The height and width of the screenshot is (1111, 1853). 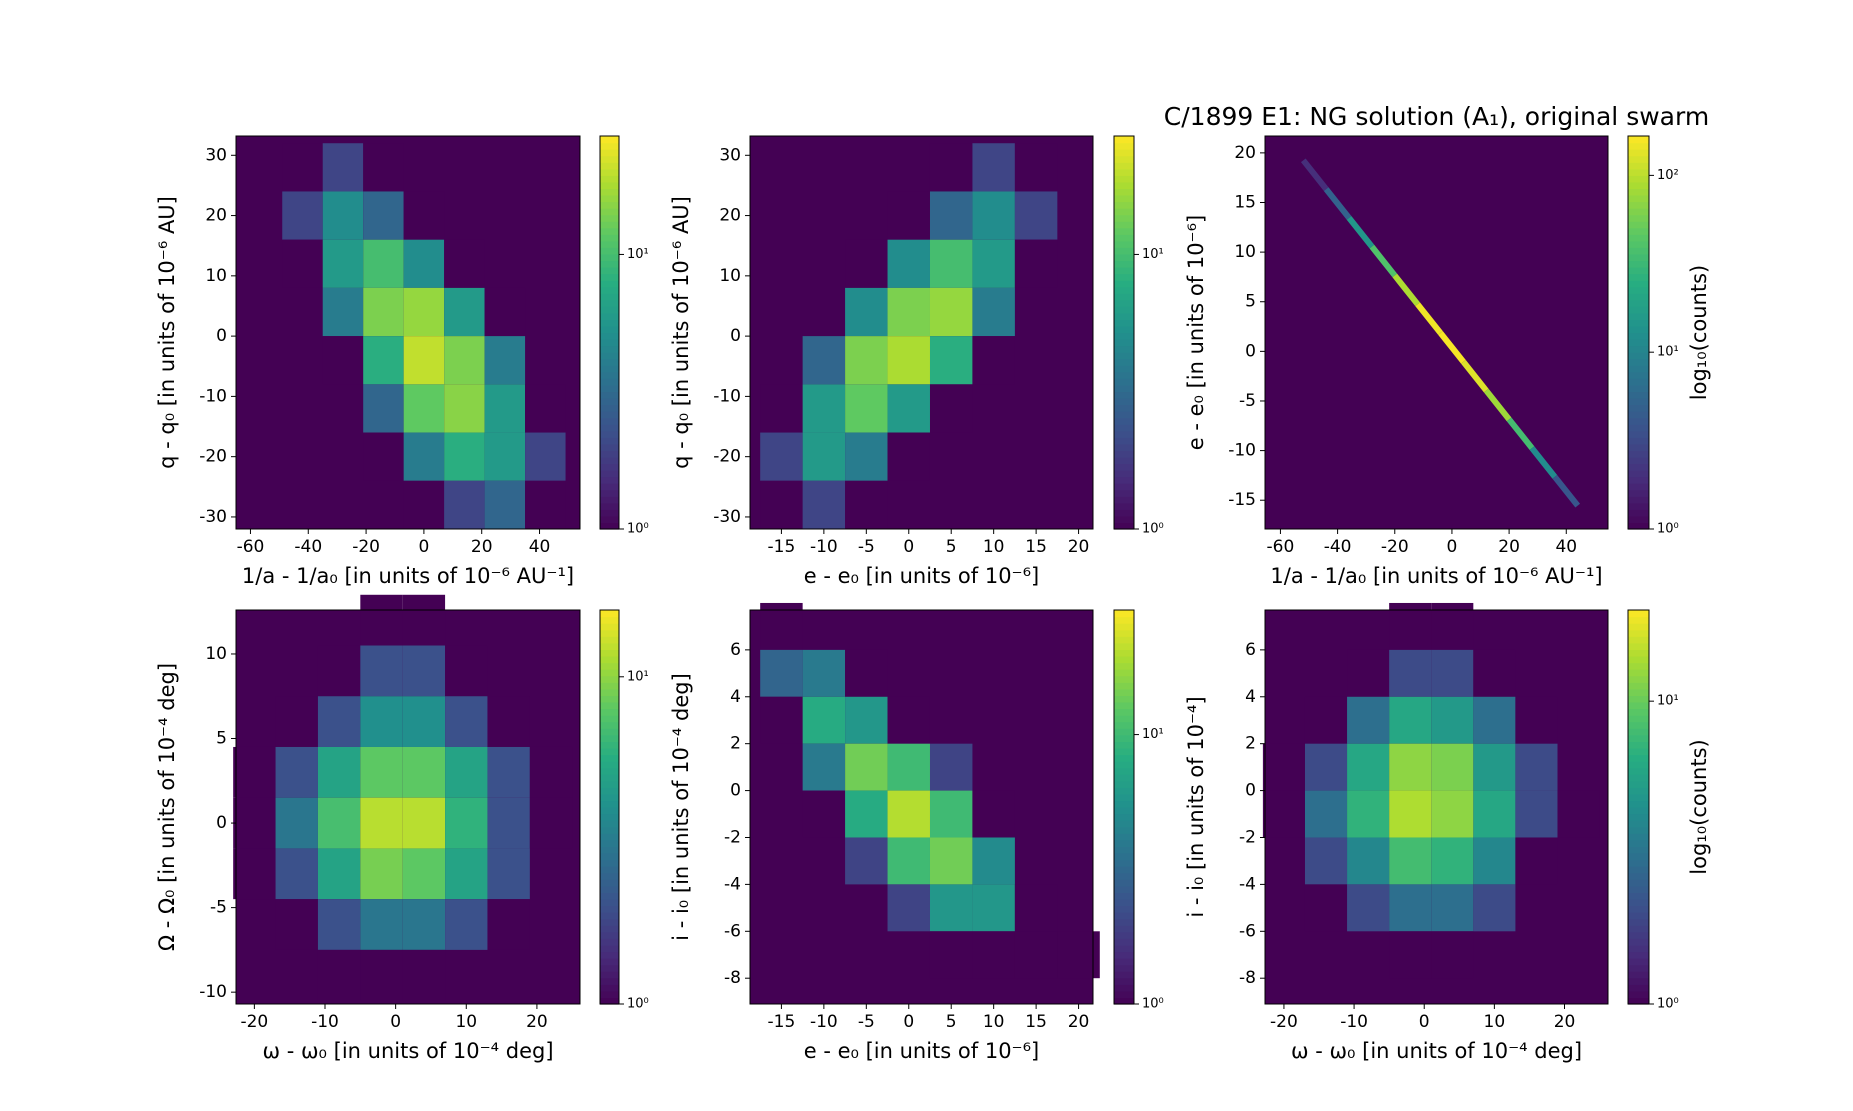 I want to click on x-axis-label: 1/a - 1/a₀ [in units of 10⁻⁶ AU⁻¹], so click(x=1436, y=576).